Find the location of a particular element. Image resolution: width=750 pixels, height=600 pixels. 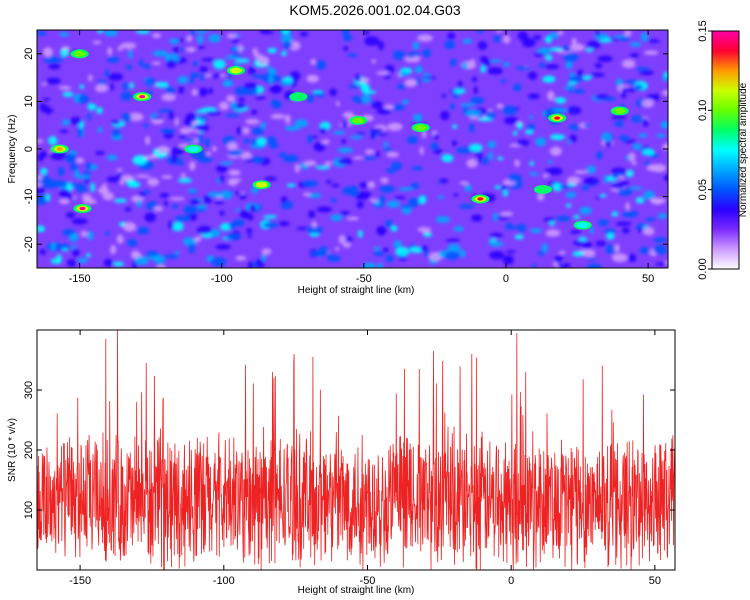

y-tick-label: 200 is located at coordinates (29, 450).